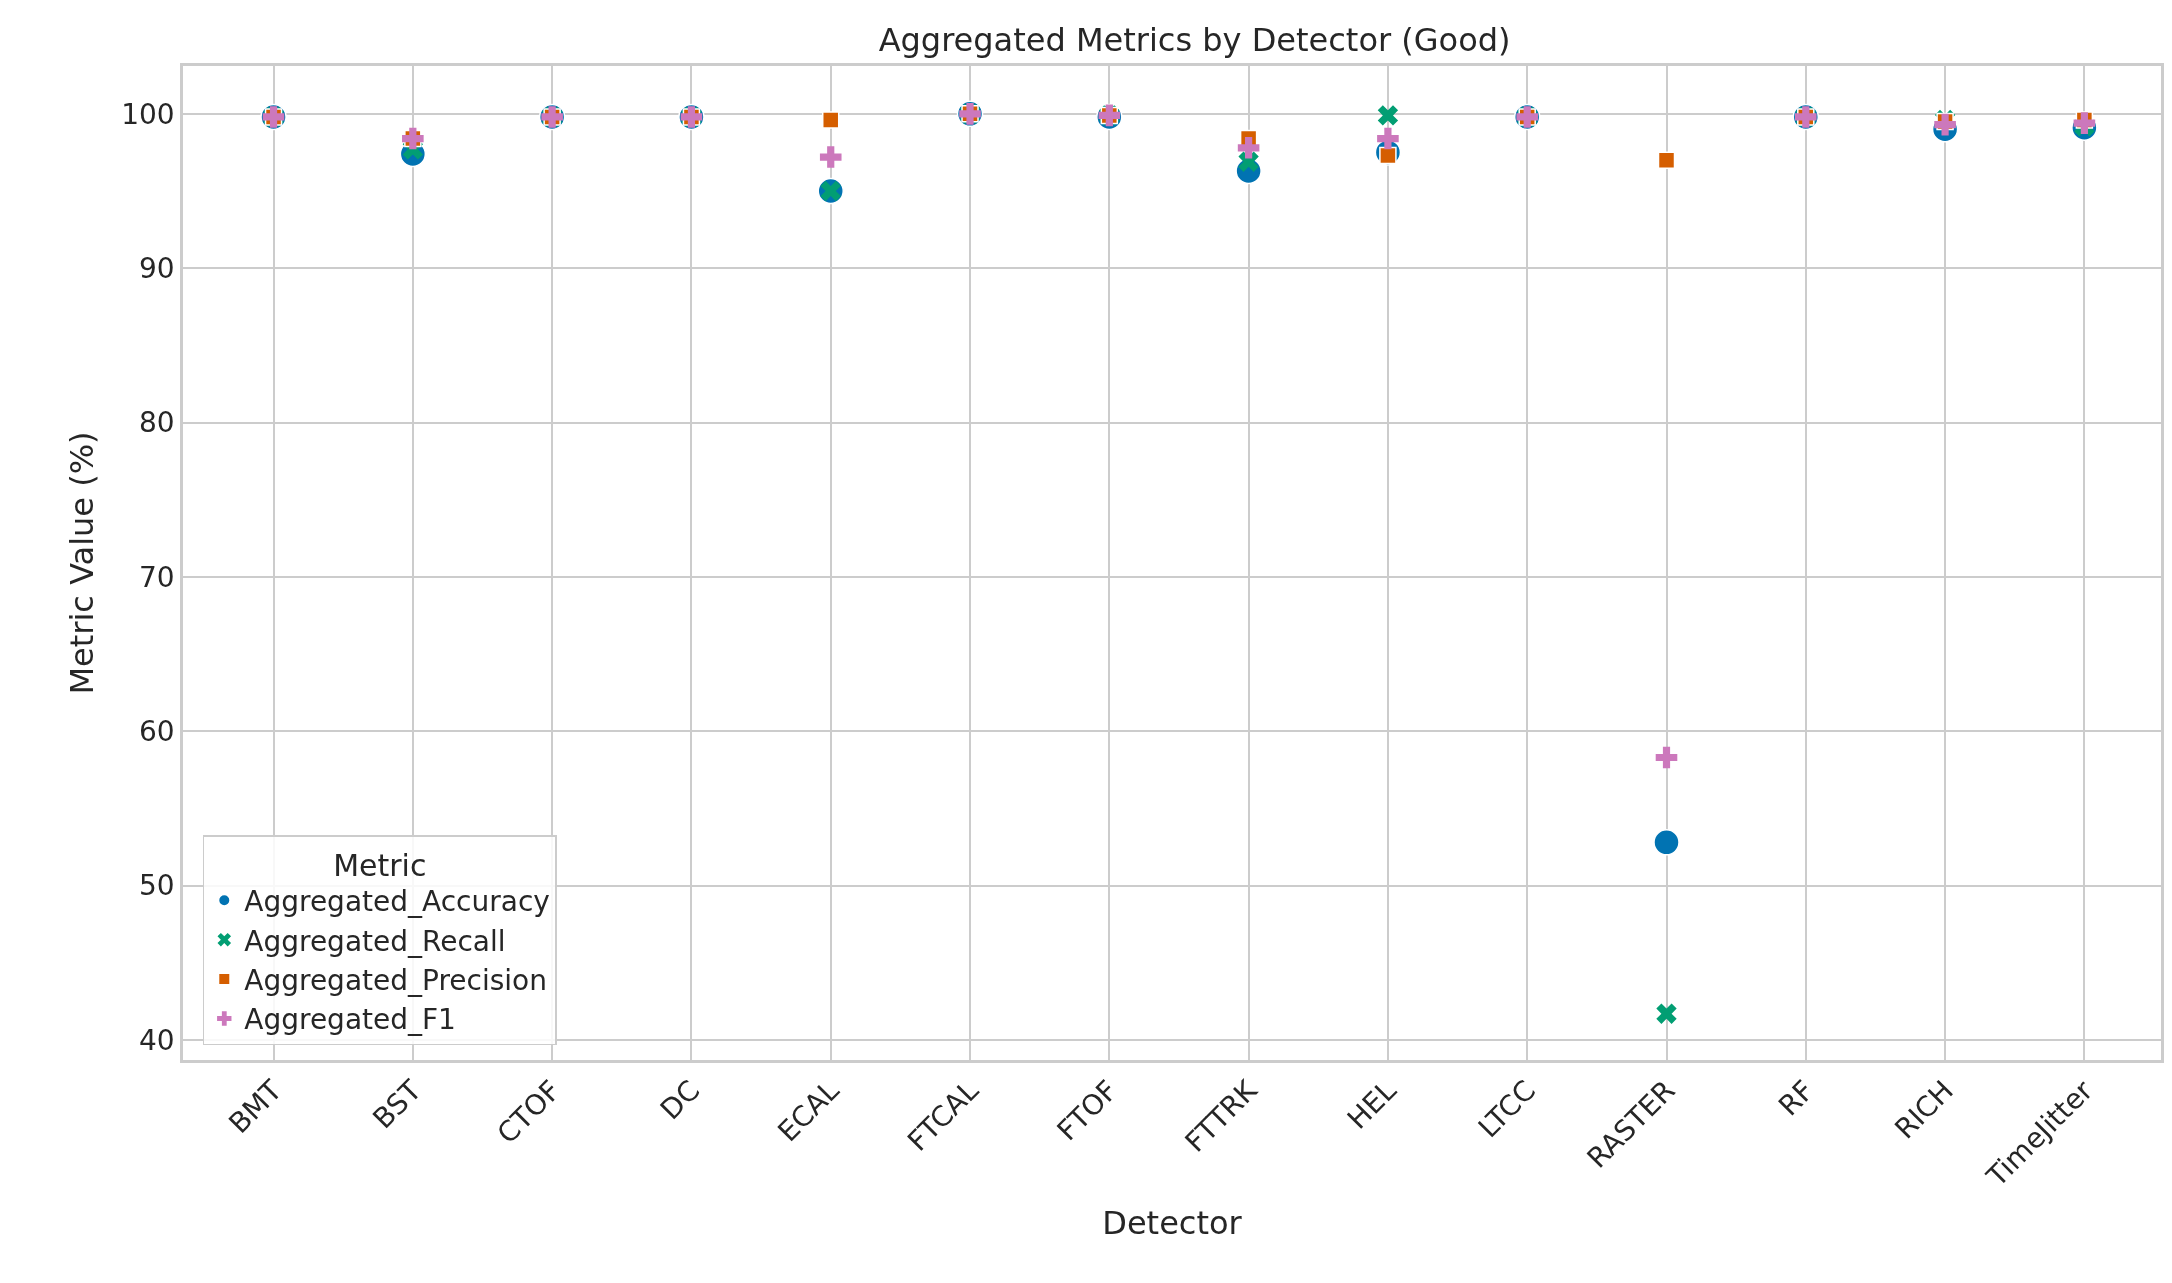  I want to click on legend-label: Aggregated_Precision, so click(395, 981).